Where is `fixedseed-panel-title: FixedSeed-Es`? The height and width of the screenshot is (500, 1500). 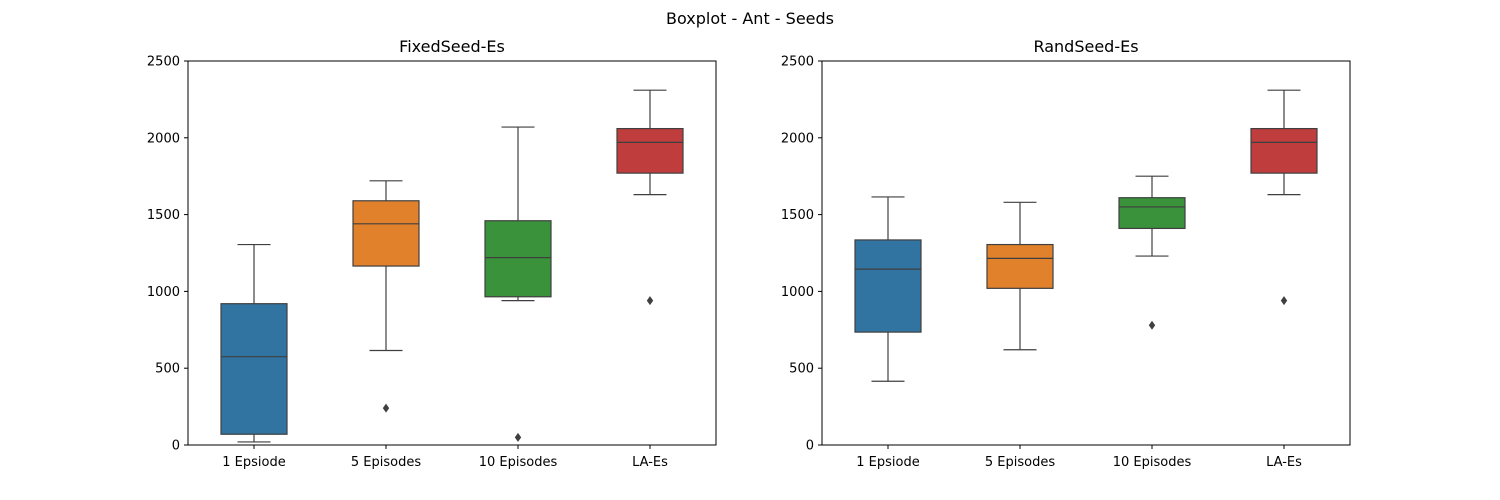 fixedseed-panel-title: FixedSeed-Es is located at coordinates (452, 46).